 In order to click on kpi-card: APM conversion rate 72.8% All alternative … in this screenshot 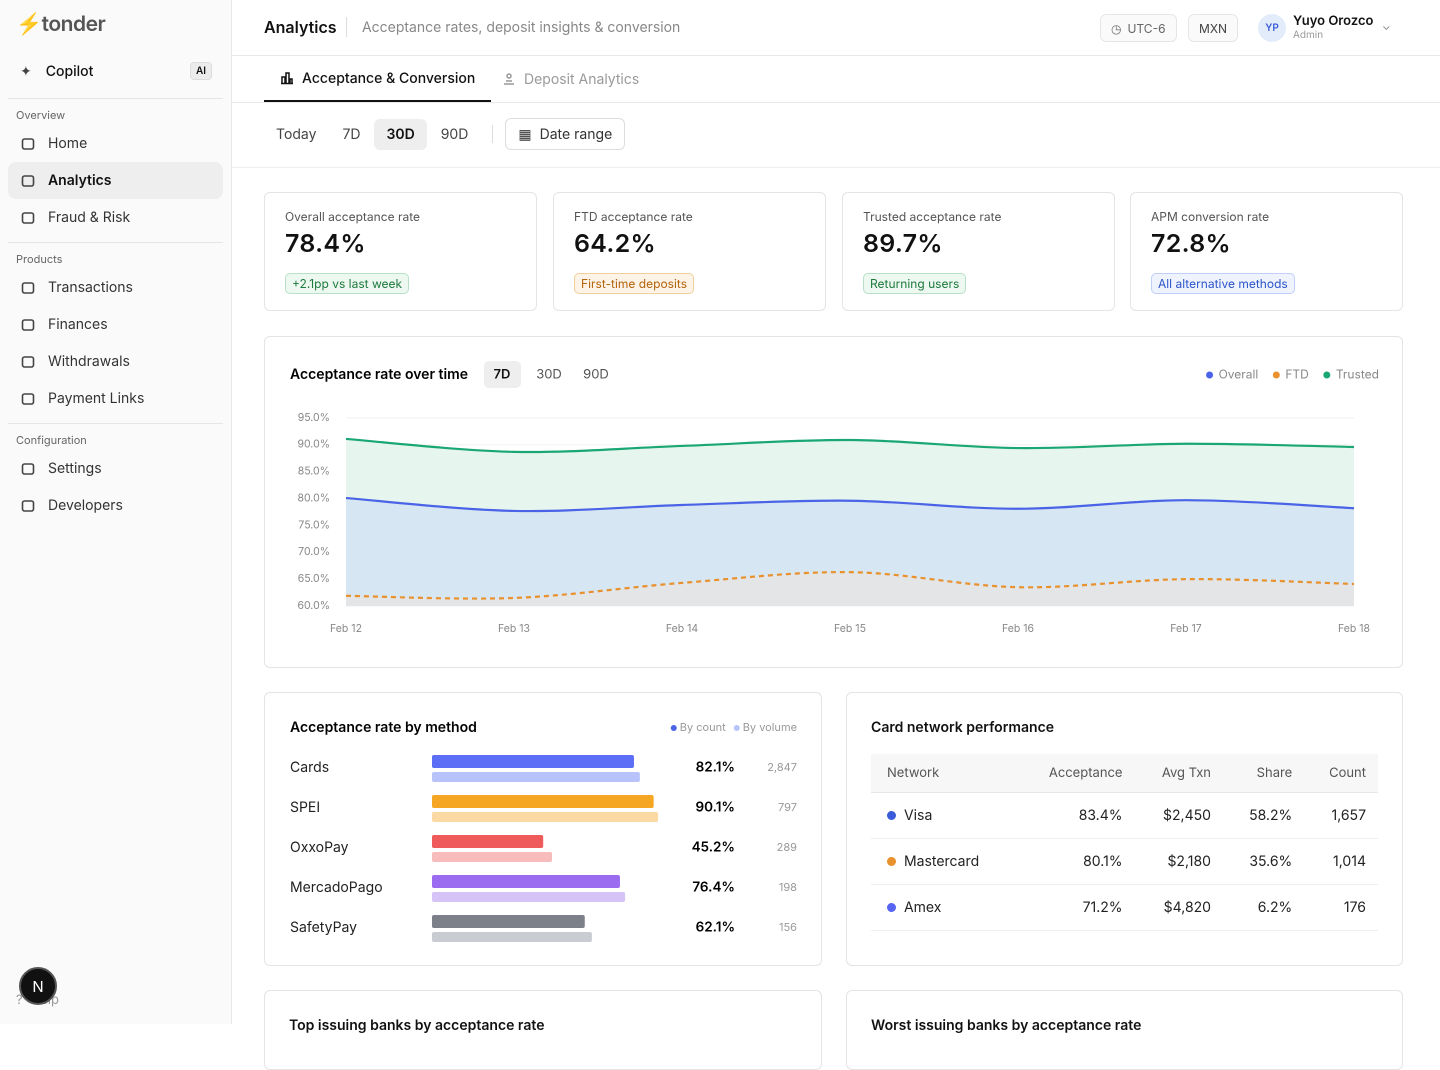, I will do `click(1266, 251)`.